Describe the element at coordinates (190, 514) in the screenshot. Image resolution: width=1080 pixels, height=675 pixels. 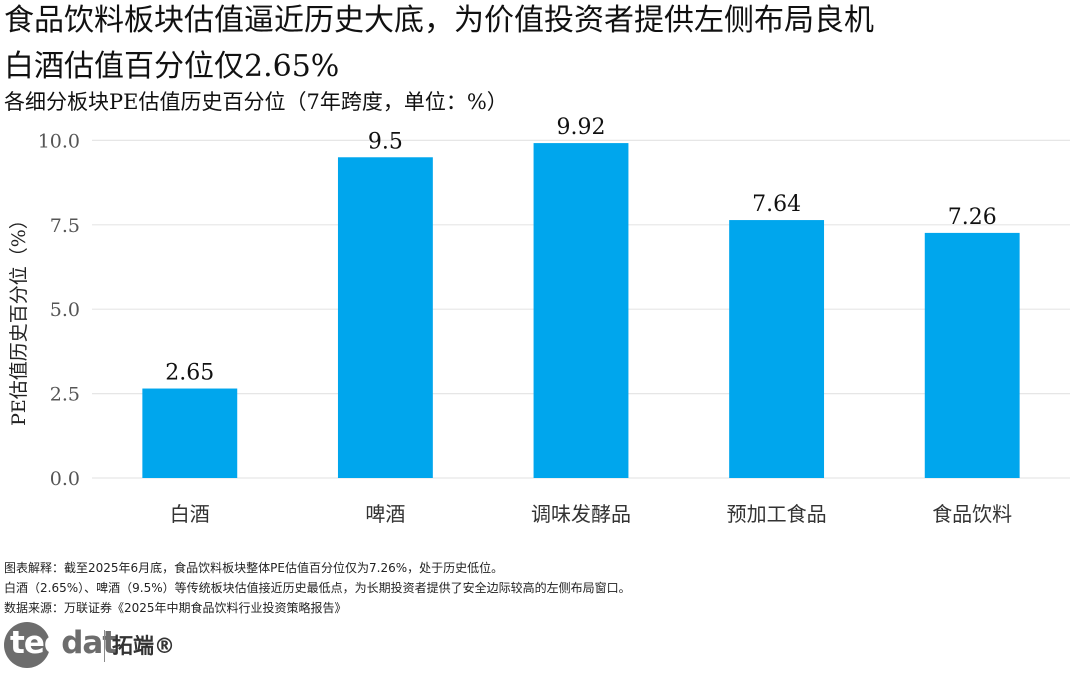
I see `x-tick-label: 白酒` at that location.